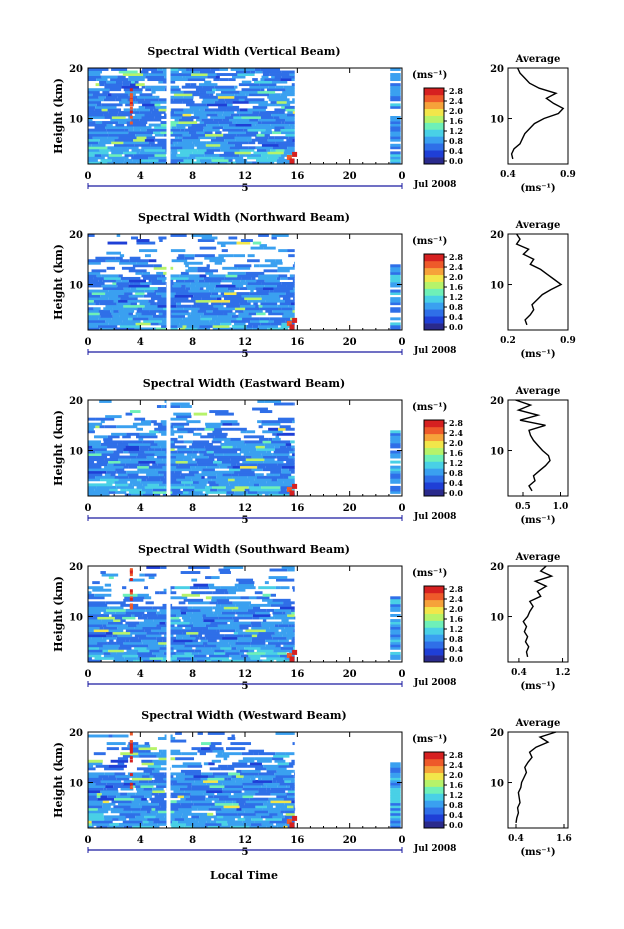 The height and width of the screenshot is (929, 624). What do you see at coordinates (192, 674) in the screenshot?
I see `x-tick-label: 8` at bounding box center [192, 674].